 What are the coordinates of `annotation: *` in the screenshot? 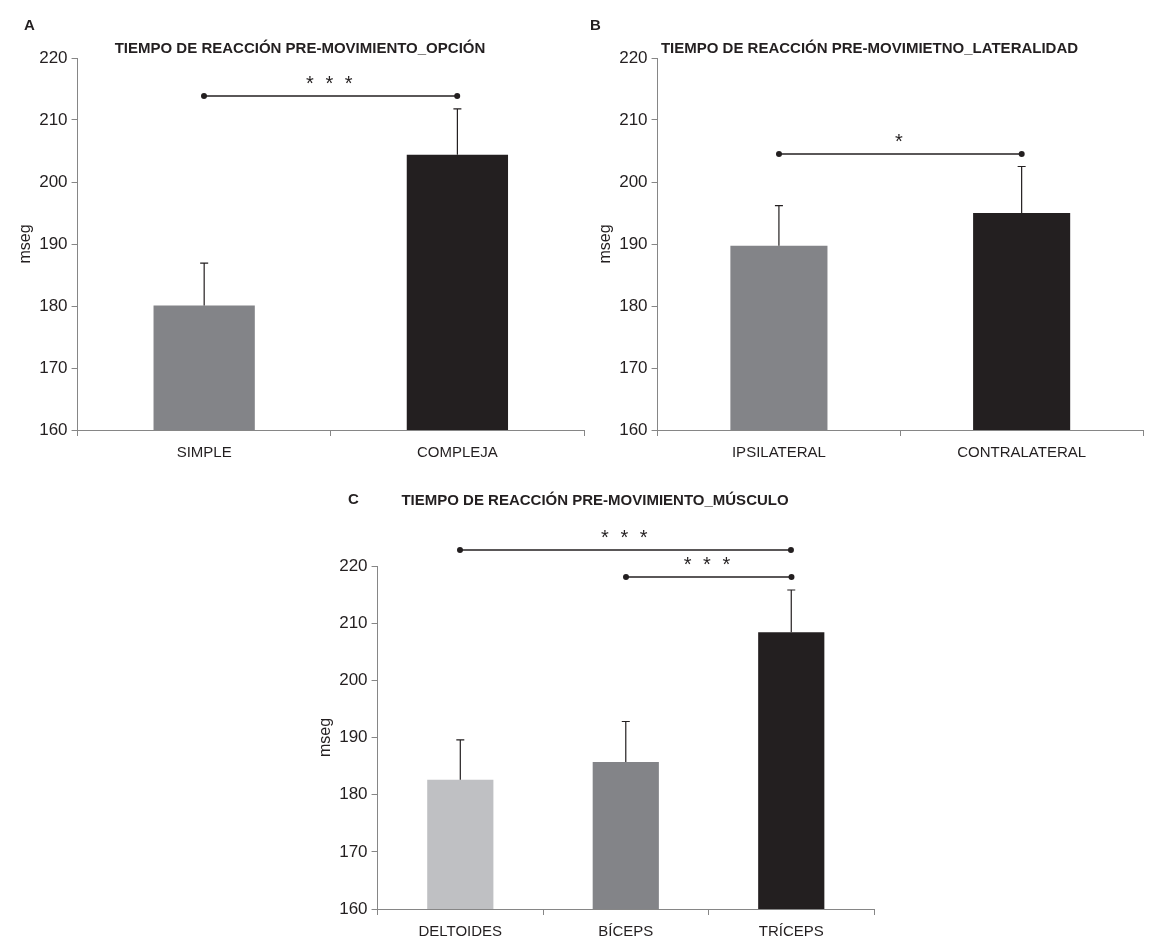 It's located at (900, 141).